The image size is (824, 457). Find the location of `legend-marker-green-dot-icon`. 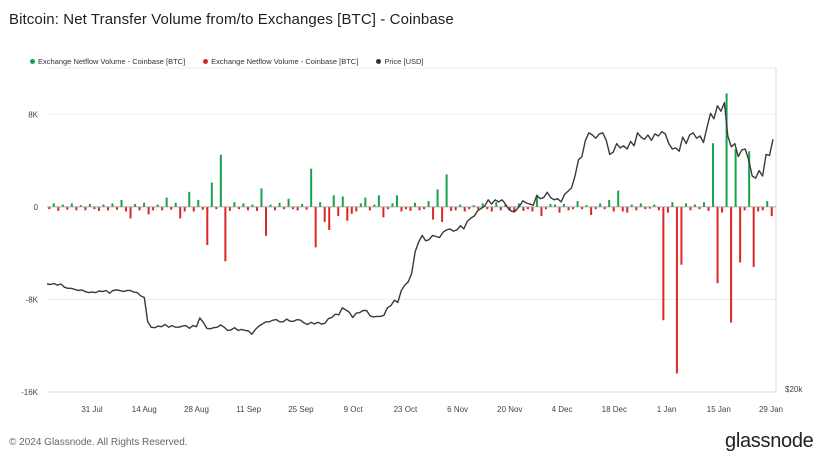

legend-marker-green-dot-icon is located at coordinates (32, 61).